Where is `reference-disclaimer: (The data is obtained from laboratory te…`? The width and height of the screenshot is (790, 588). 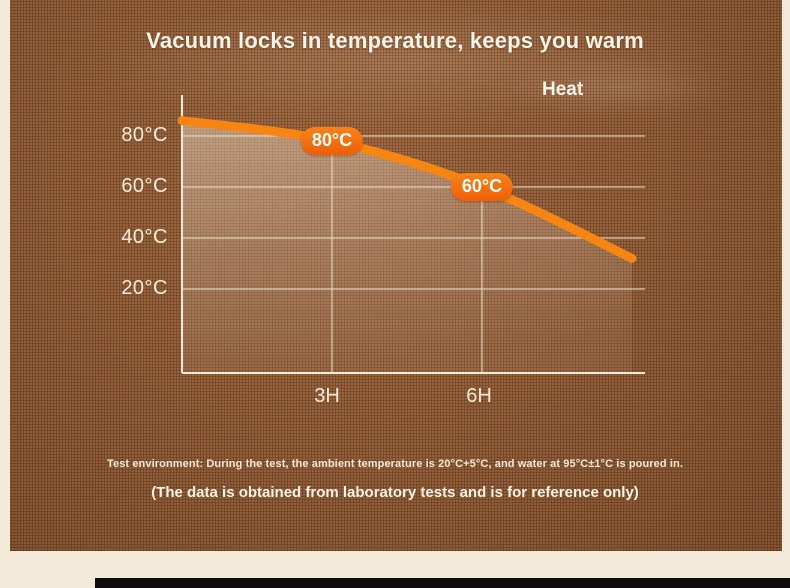
reference-disclaimer: (The data is obtained from laboratory te… is located at coordinates (395, 492).